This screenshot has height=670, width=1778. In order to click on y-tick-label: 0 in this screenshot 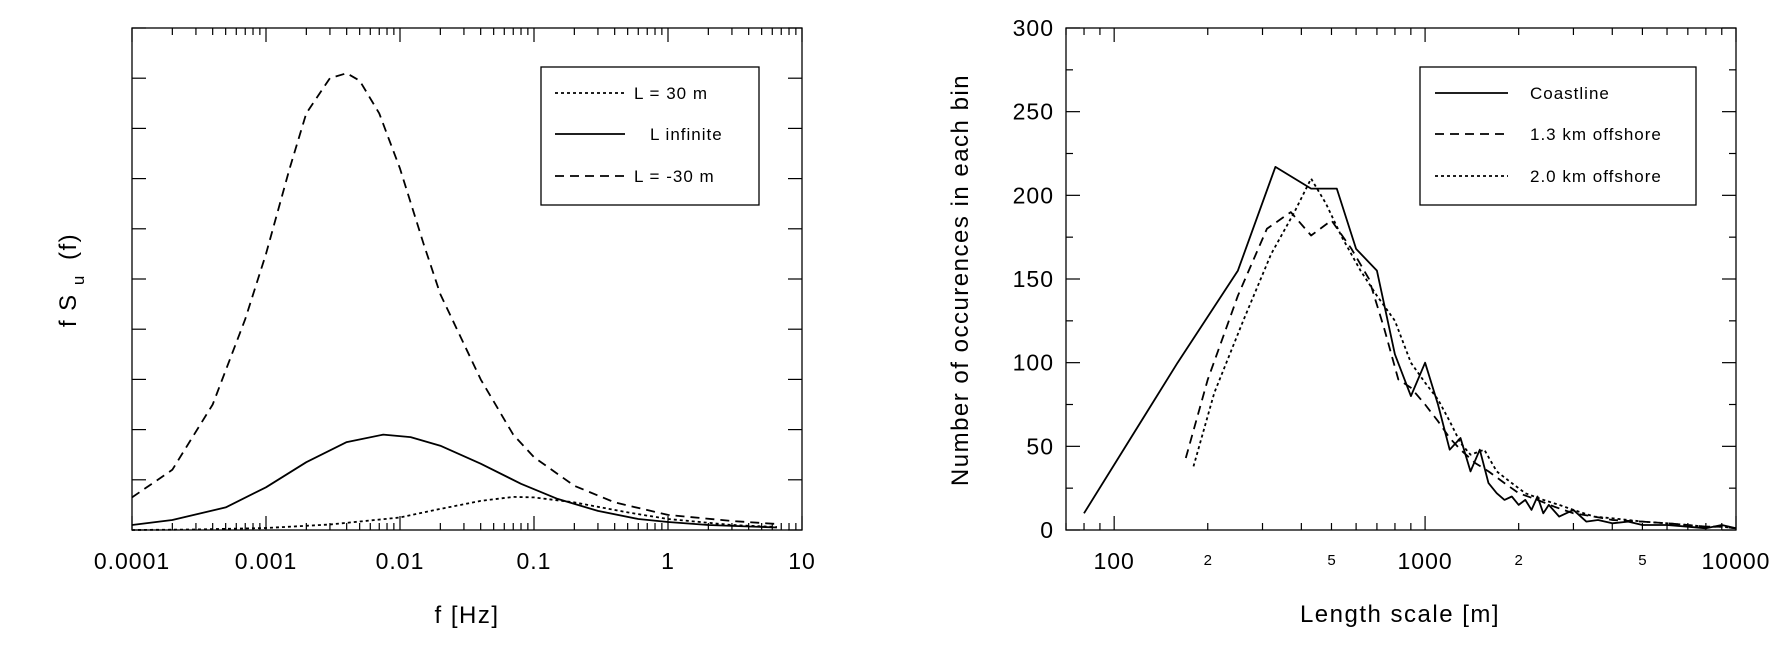, I will do `click(1047, 530)`.